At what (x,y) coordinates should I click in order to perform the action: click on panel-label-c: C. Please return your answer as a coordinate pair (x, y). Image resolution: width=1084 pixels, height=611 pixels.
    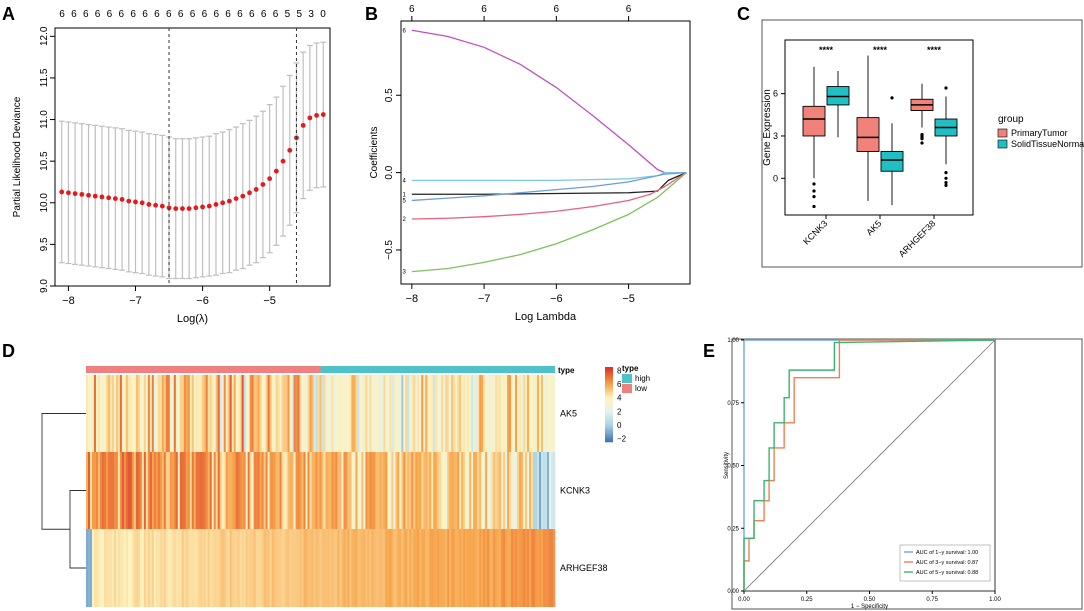
    Looking at the image, I should click on (743, 14).